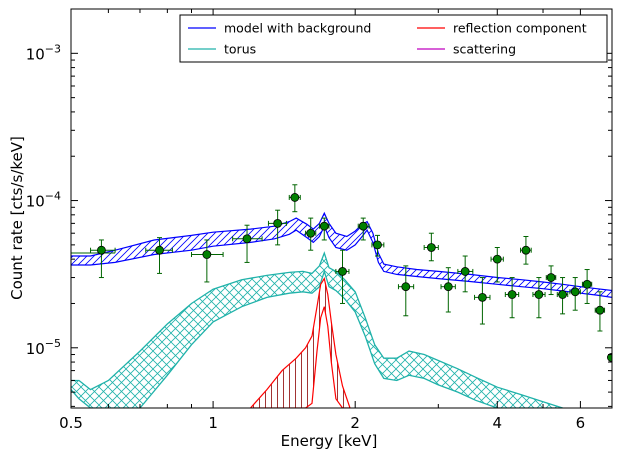  I want to click on x-axis-label: Energy [keV], so click(329, 441).